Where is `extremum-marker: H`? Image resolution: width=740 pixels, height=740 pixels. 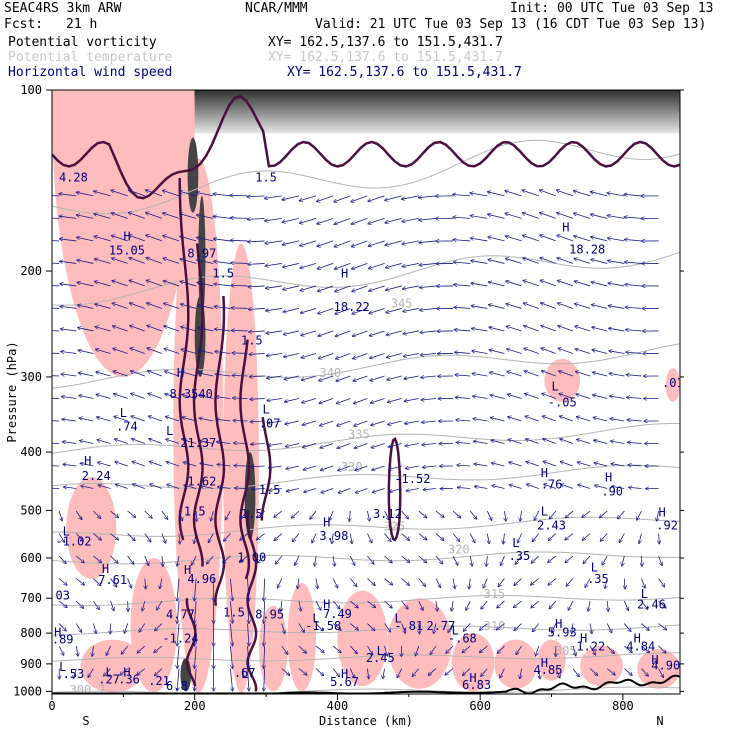 extremum-marker: H is located at coordinates (472, 678).